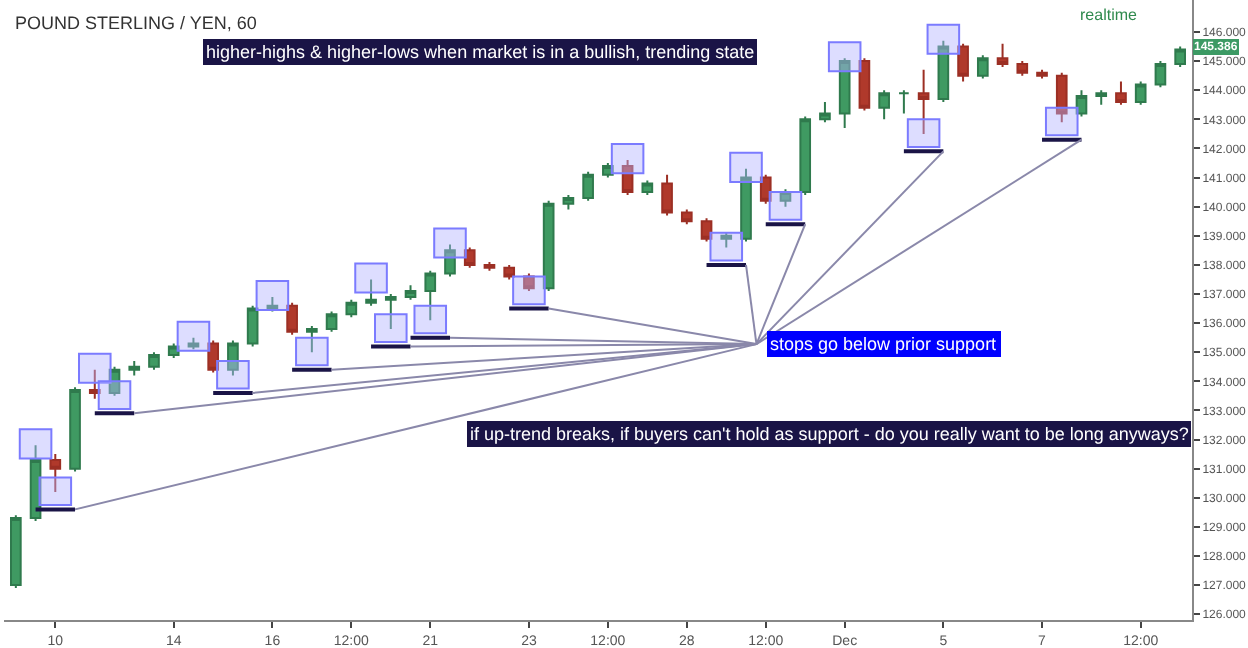 The width and height of the screenshot is (1248, 648). What do you see at coordinates (884, 344) in the screenshot?
I see `annotation: stops go below prior support` at bounding box center [884, 344].